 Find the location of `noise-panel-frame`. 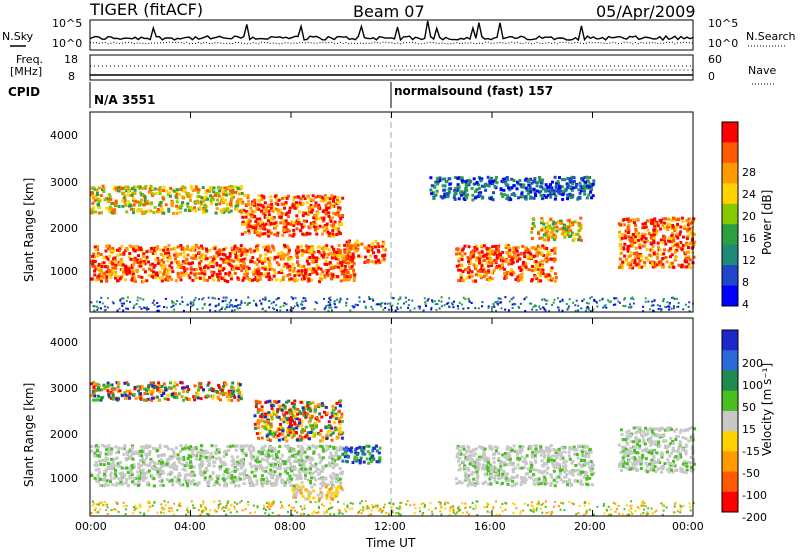

noise-panel-frame is located at coordinates (391, 35).